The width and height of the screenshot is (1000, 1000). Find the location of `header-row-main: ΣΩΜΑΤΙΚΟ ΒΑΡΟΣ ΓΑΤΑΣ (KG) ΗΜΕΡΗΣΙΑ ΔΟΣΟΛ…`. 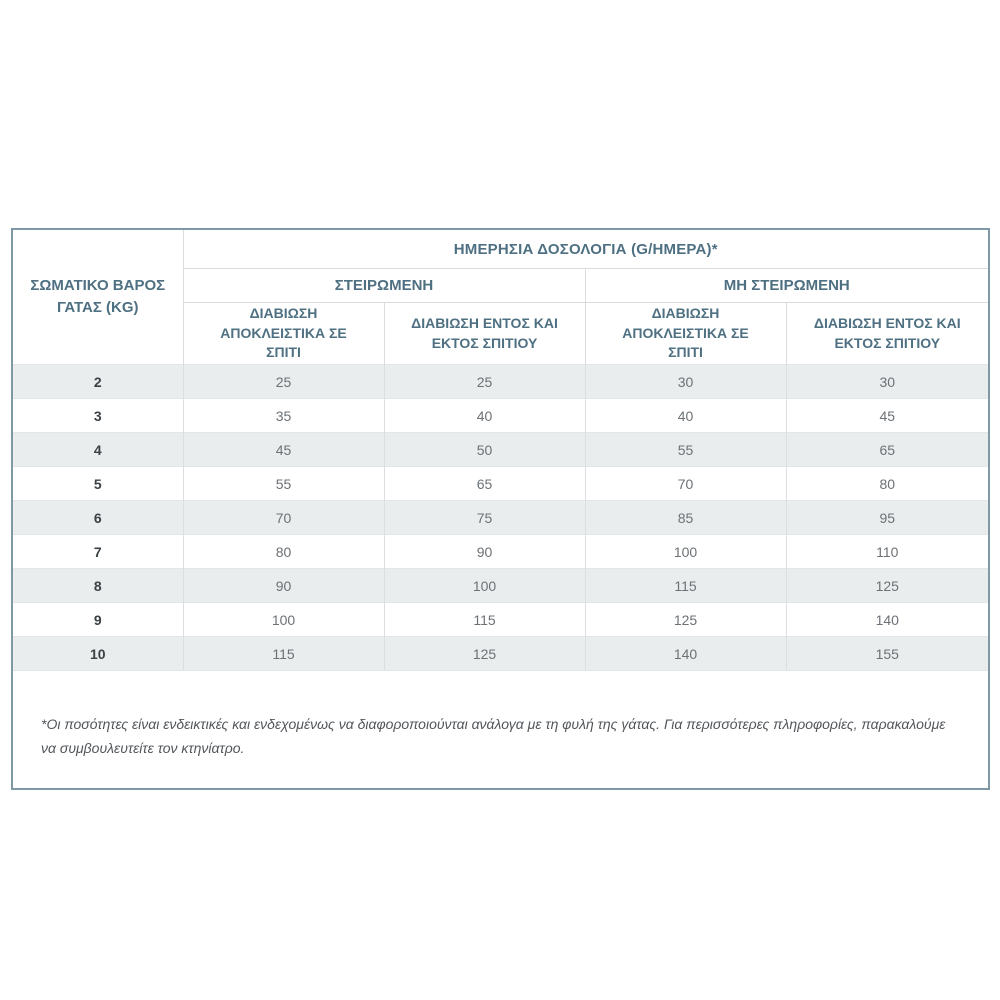

header-row-main: ΣΩΜΑΤΙΚΟ ΒΑΡΟΣ ΓΑΤΑΣ (KG) ΗΜΕΡΗΣΙΑ ΔΟΣΟΛ… is located at coordinates (501, 297).